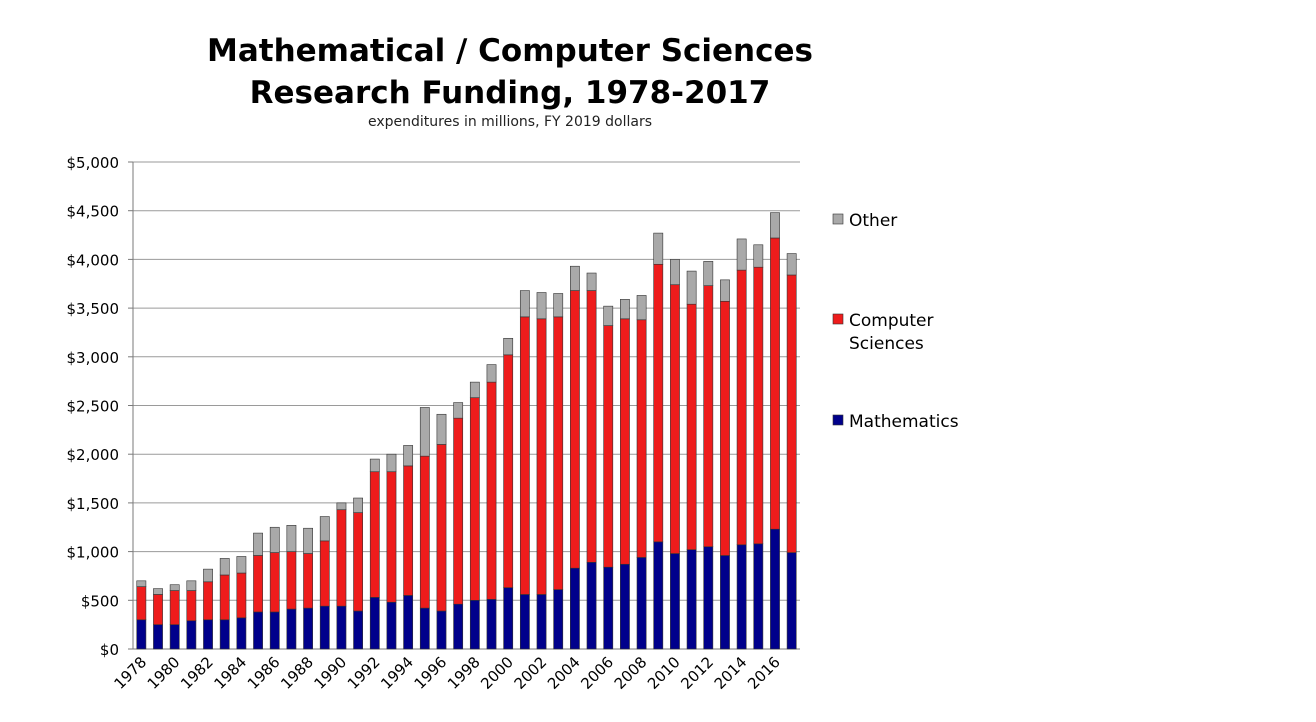 Image resolution: width=1316 pixels, height=722 pixels. What do you see at coordinates (741, 597) in the screenshot?
I see `bar-mathematics-2014` at bounding box center [741, 597].